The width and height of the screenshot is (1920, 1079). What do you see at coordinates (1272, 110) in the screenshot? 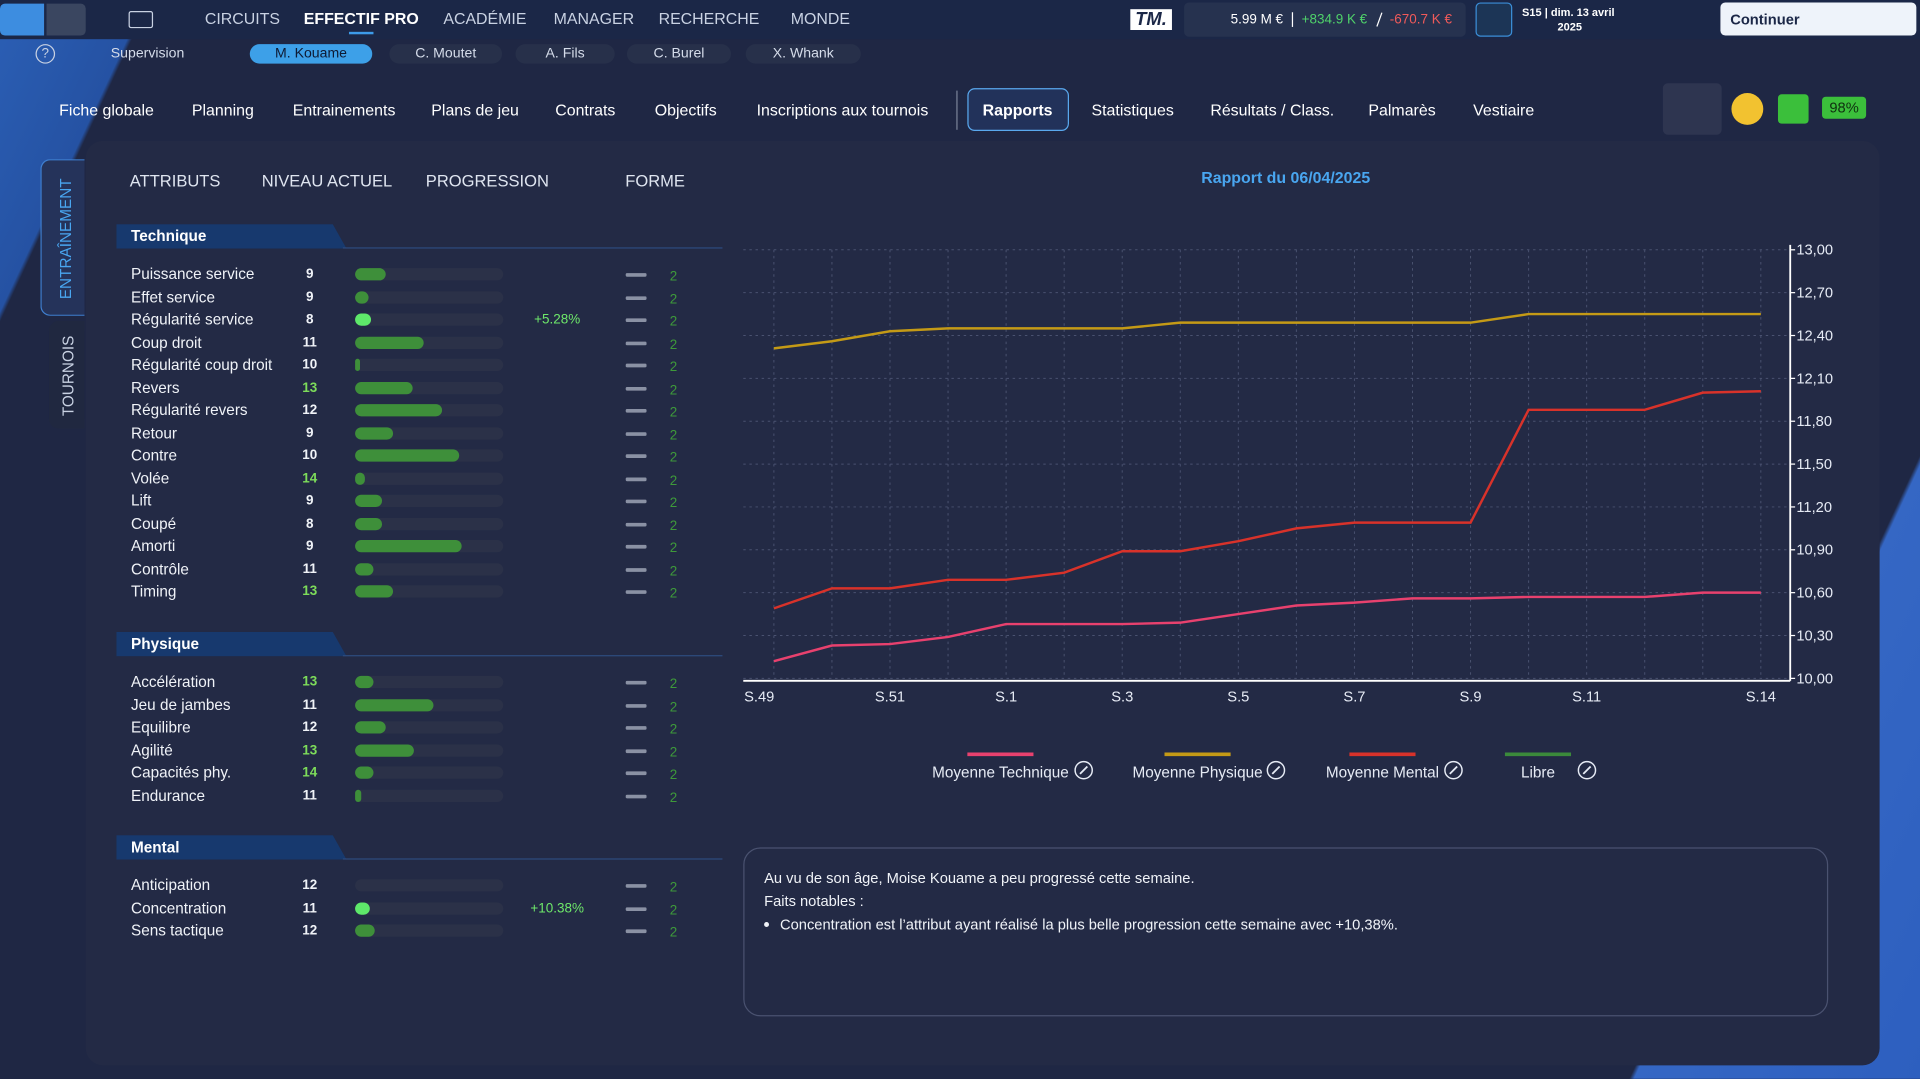
I see `section-tab: Résultats / Class.` at bounding box center [1272, 110].